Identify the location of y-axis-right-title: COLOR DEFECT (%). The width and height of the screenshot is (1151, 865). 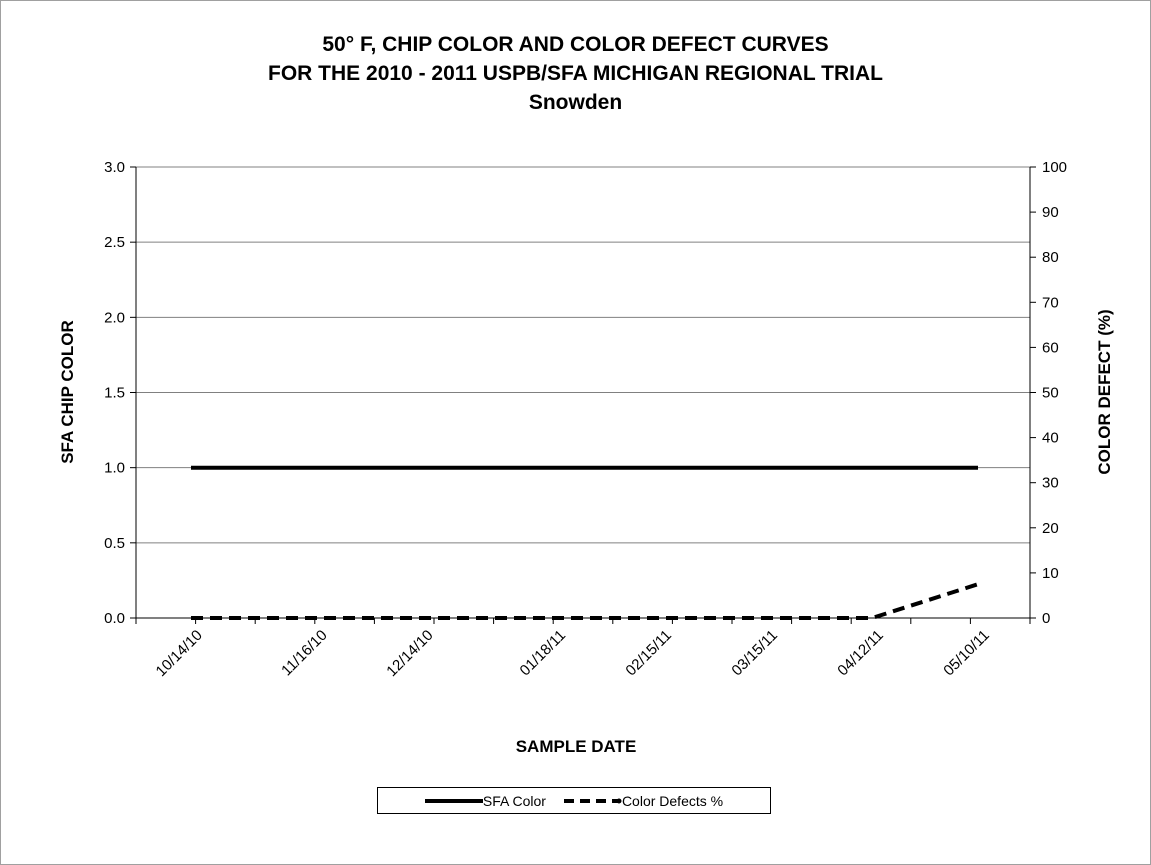
(1104, 391).